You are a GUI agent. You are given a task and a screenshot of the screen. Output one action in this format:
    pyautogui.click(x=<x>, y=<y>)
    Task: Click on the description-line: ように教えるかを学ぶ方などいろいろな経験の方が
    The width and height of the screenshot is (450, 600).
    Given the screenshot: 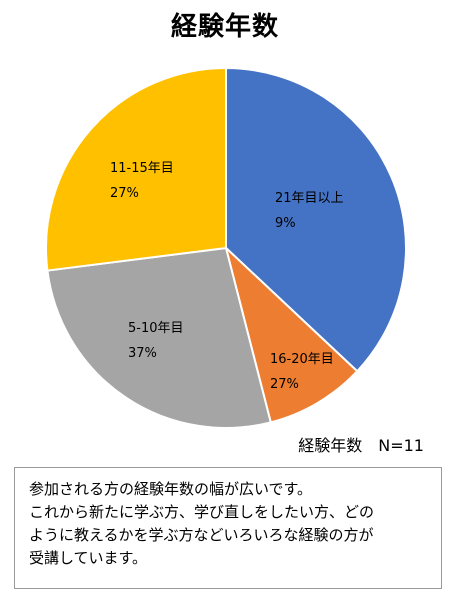 What is the action you would take?
    pyautogui.click(x=201, y=535)
    